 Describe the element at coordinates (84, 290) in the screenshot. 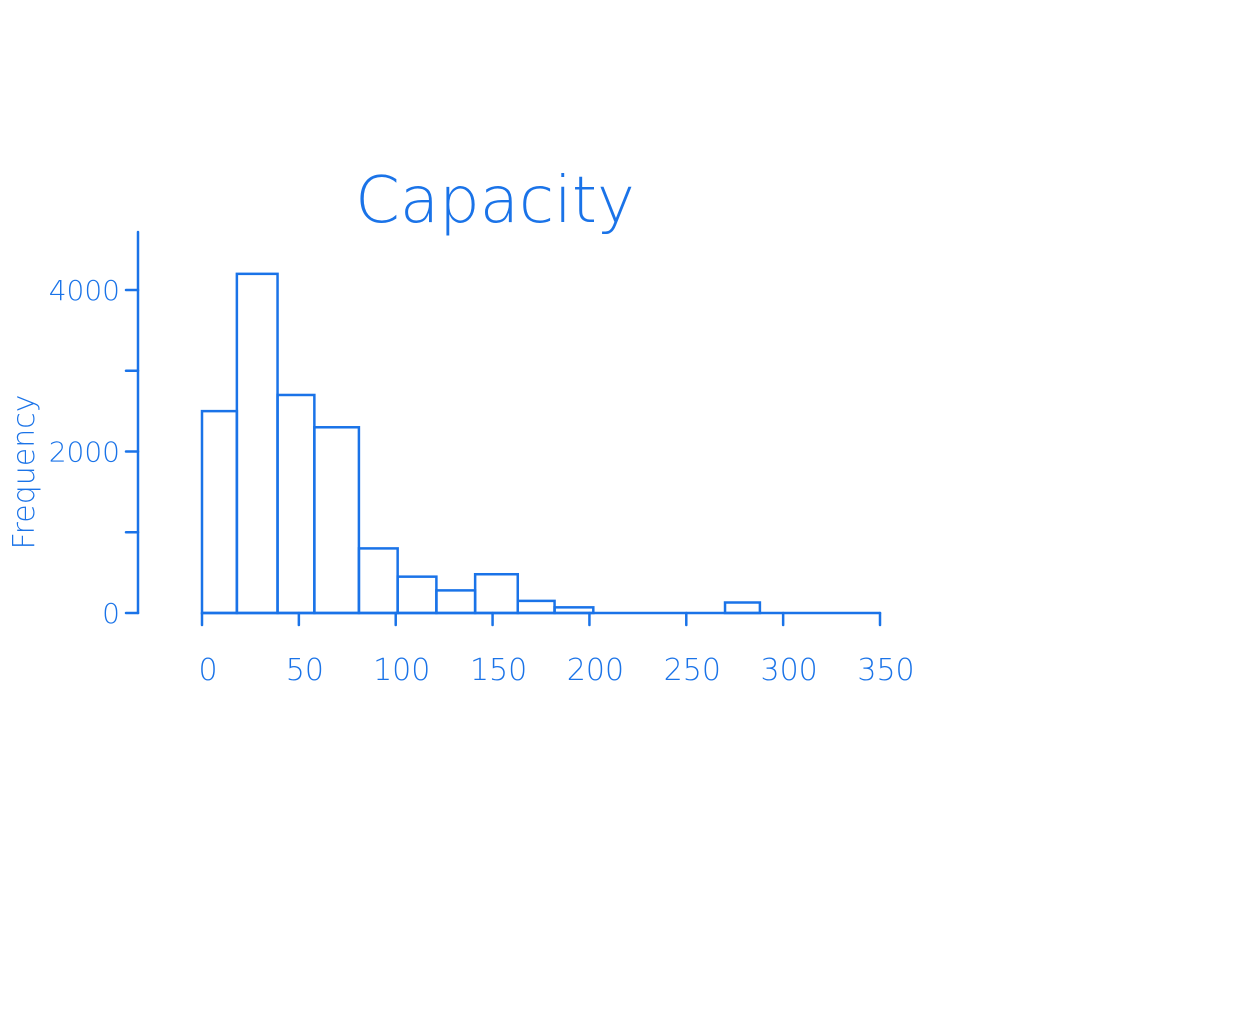

I see `y-tick-label: 4000` at that location.